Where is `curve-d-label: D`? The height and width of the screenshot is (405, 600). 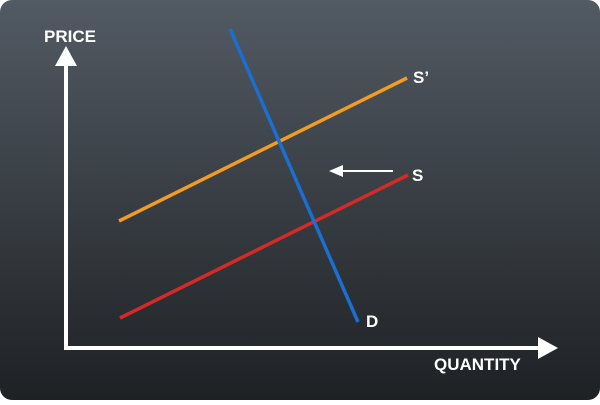 curve-d-label: D is located at coordinates (372, 321).